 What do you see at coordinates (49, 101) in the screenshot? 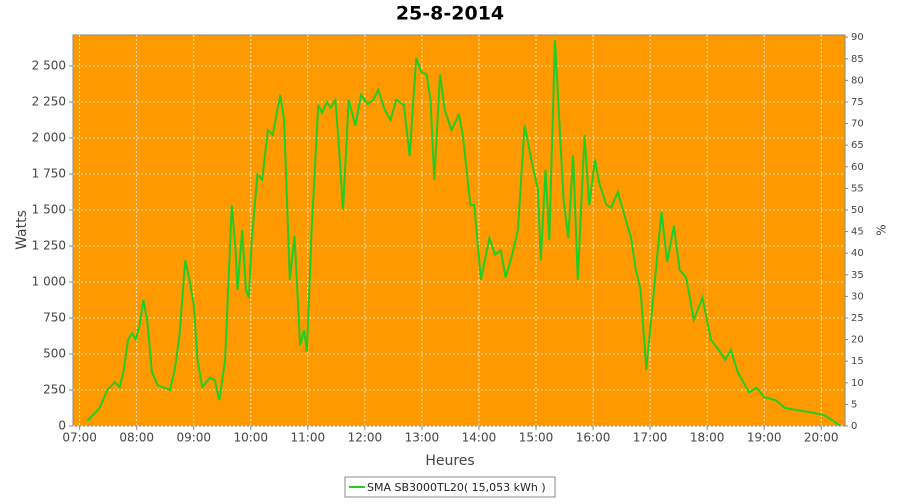
I see `y-tick-label: 2 250` at bounding box center [49, 101].